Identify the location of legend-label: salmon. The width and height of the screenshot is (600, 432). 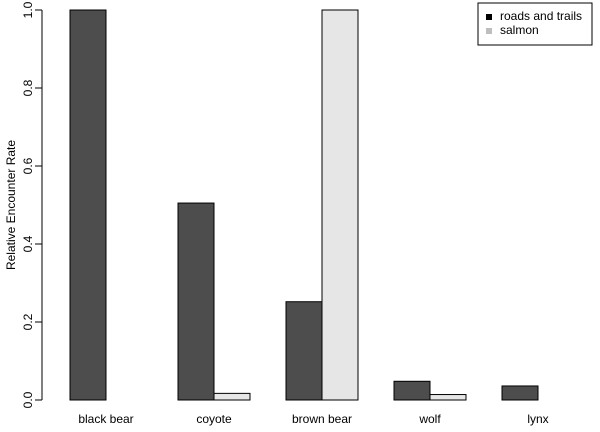
(519, 30).